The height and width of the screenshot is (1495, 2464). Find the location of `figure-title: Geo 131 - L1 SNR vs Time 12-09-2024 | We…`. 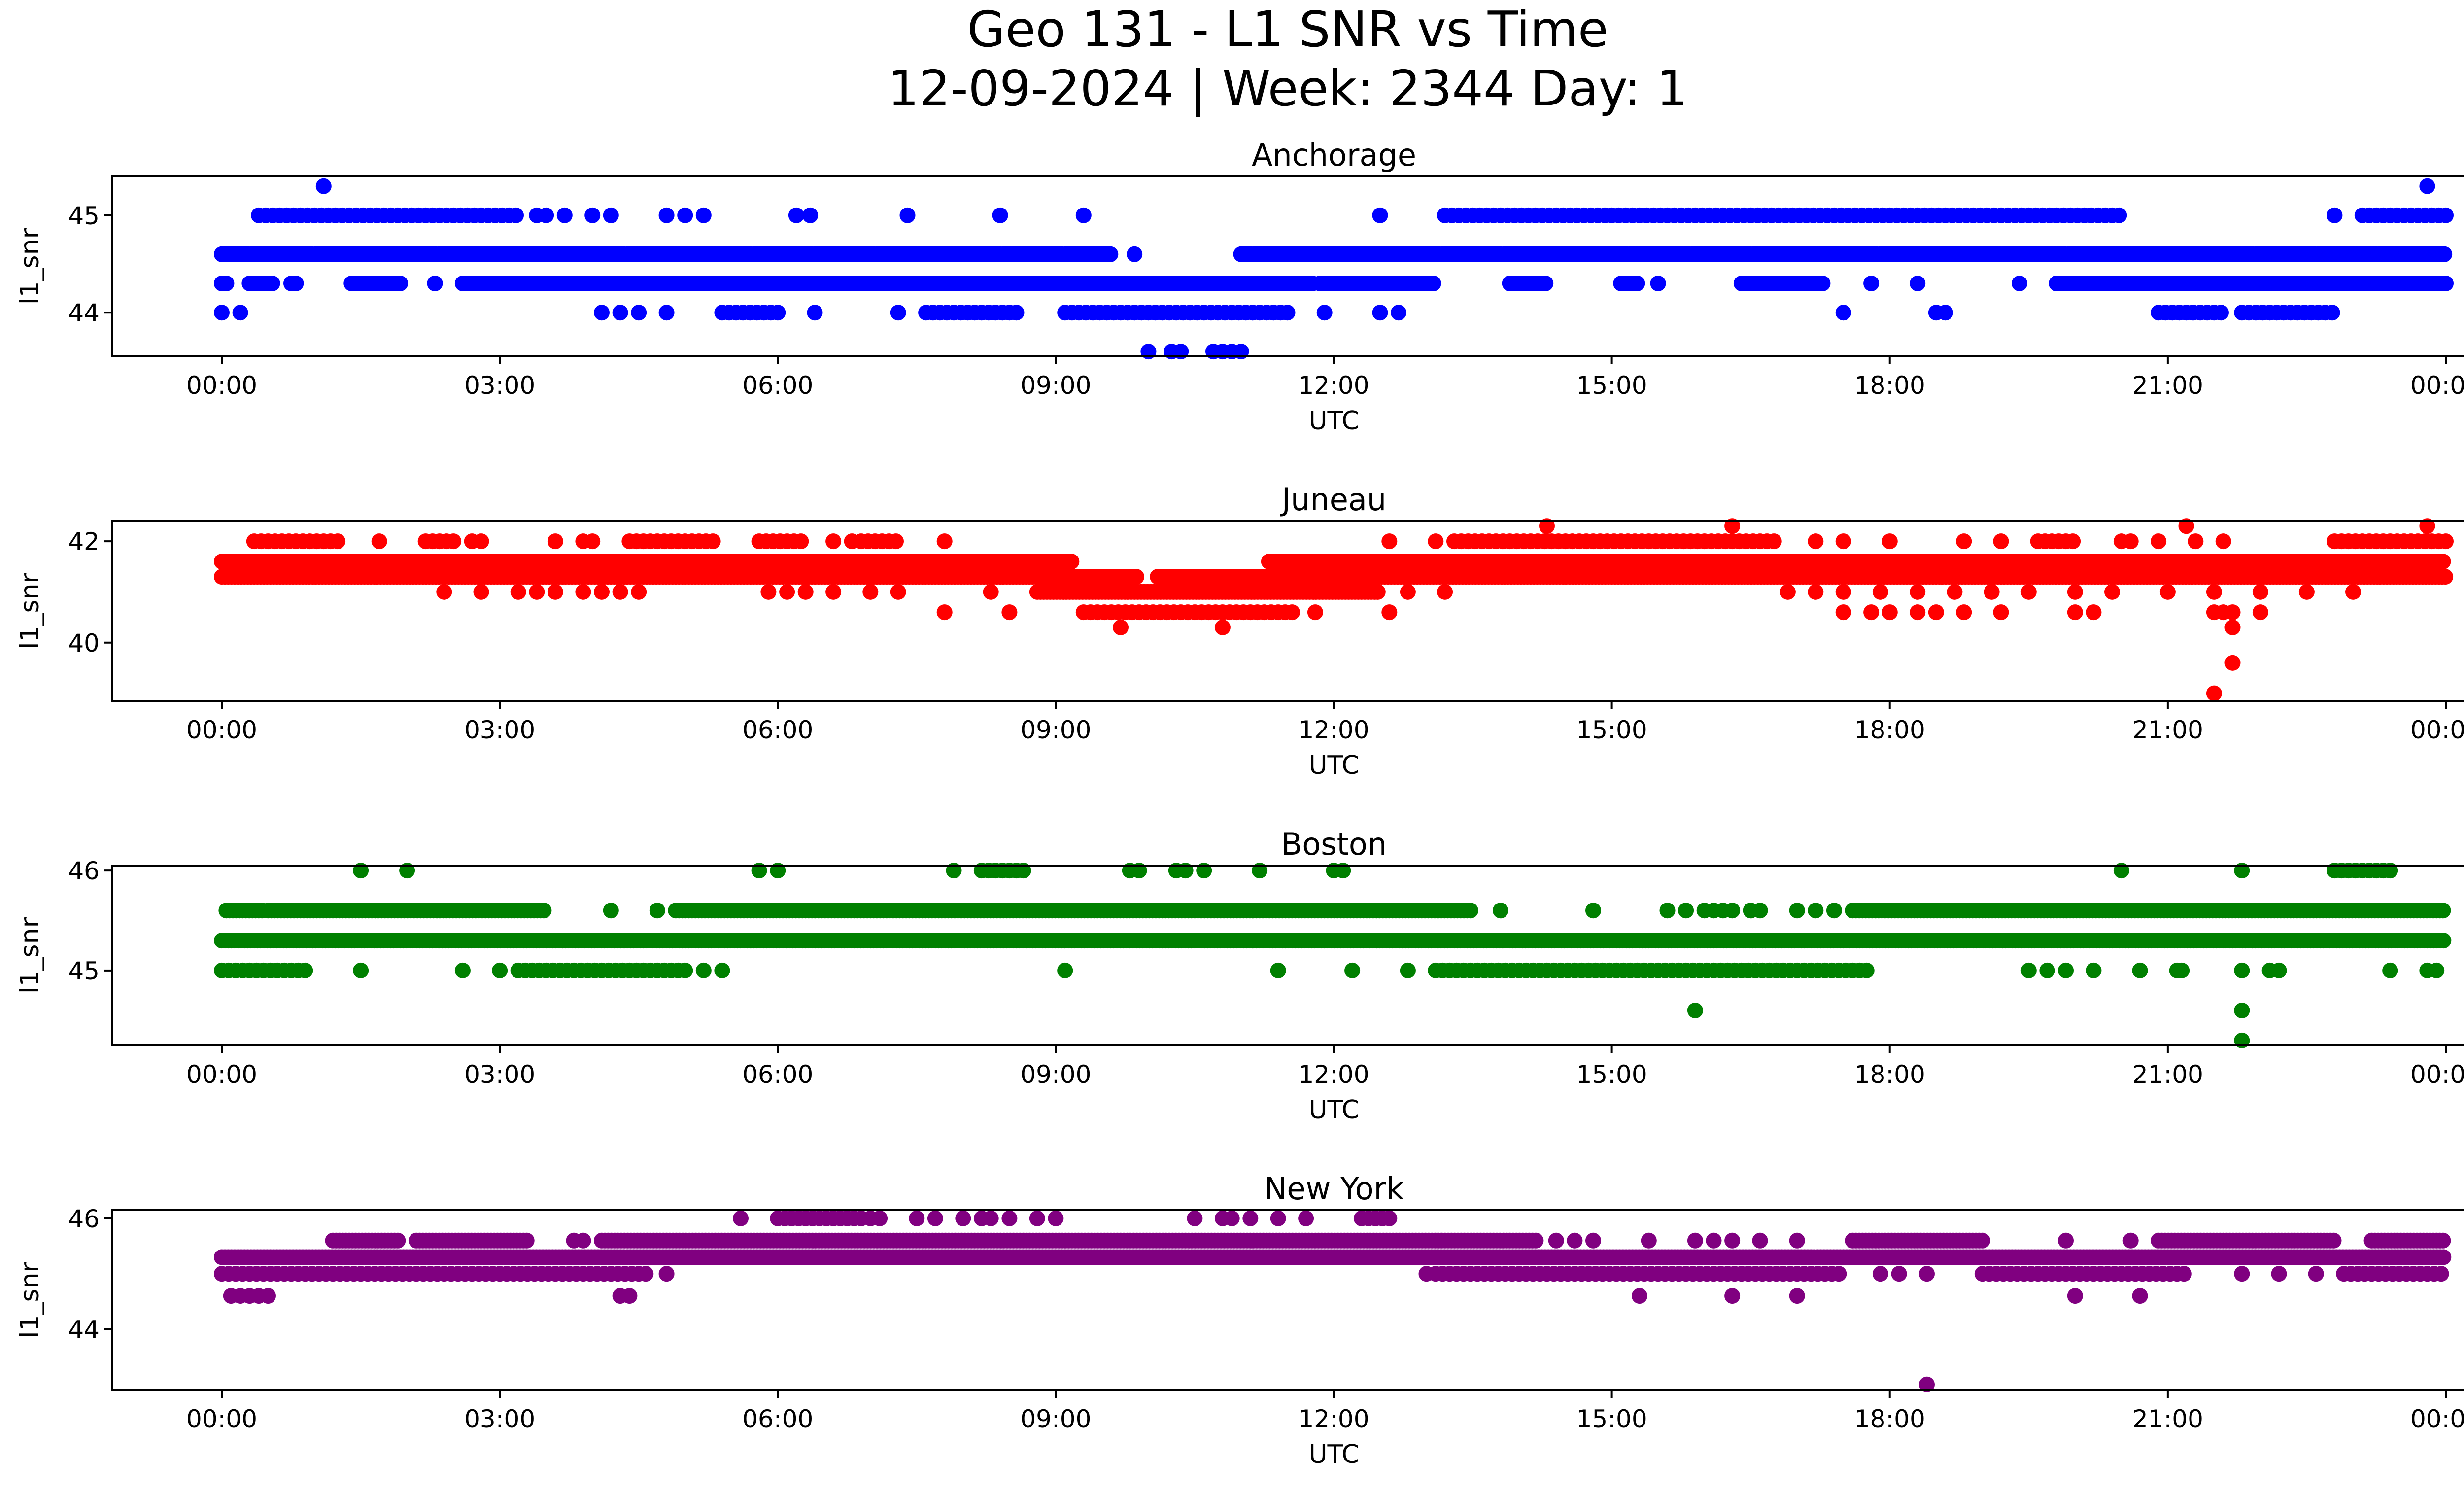

figure-title: Geo 131 - L1 SNR vs Time 12-09-2024 | We… is located at coordinates (1232, 59).